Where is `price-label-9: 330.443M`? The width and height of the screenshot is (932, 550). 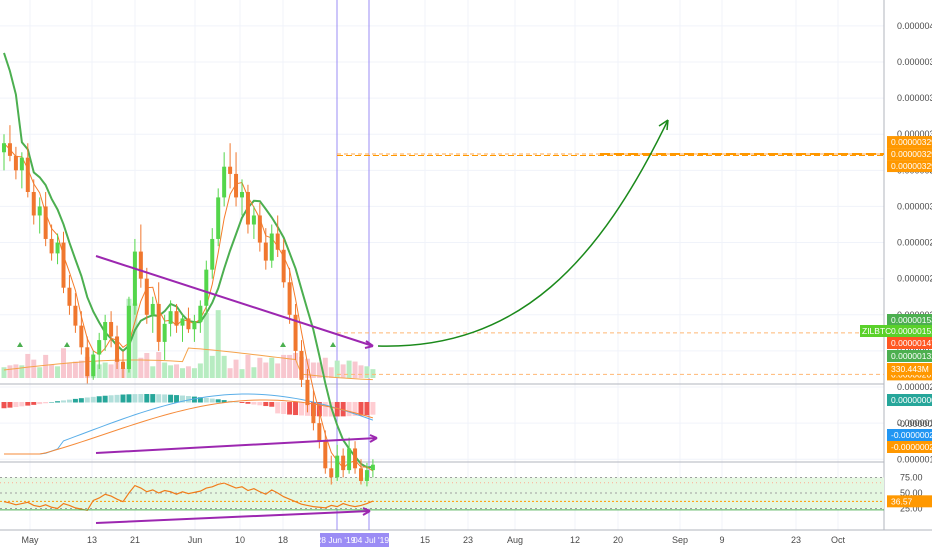
price-label-9: 330.443M is located at coordinates (910, 369).